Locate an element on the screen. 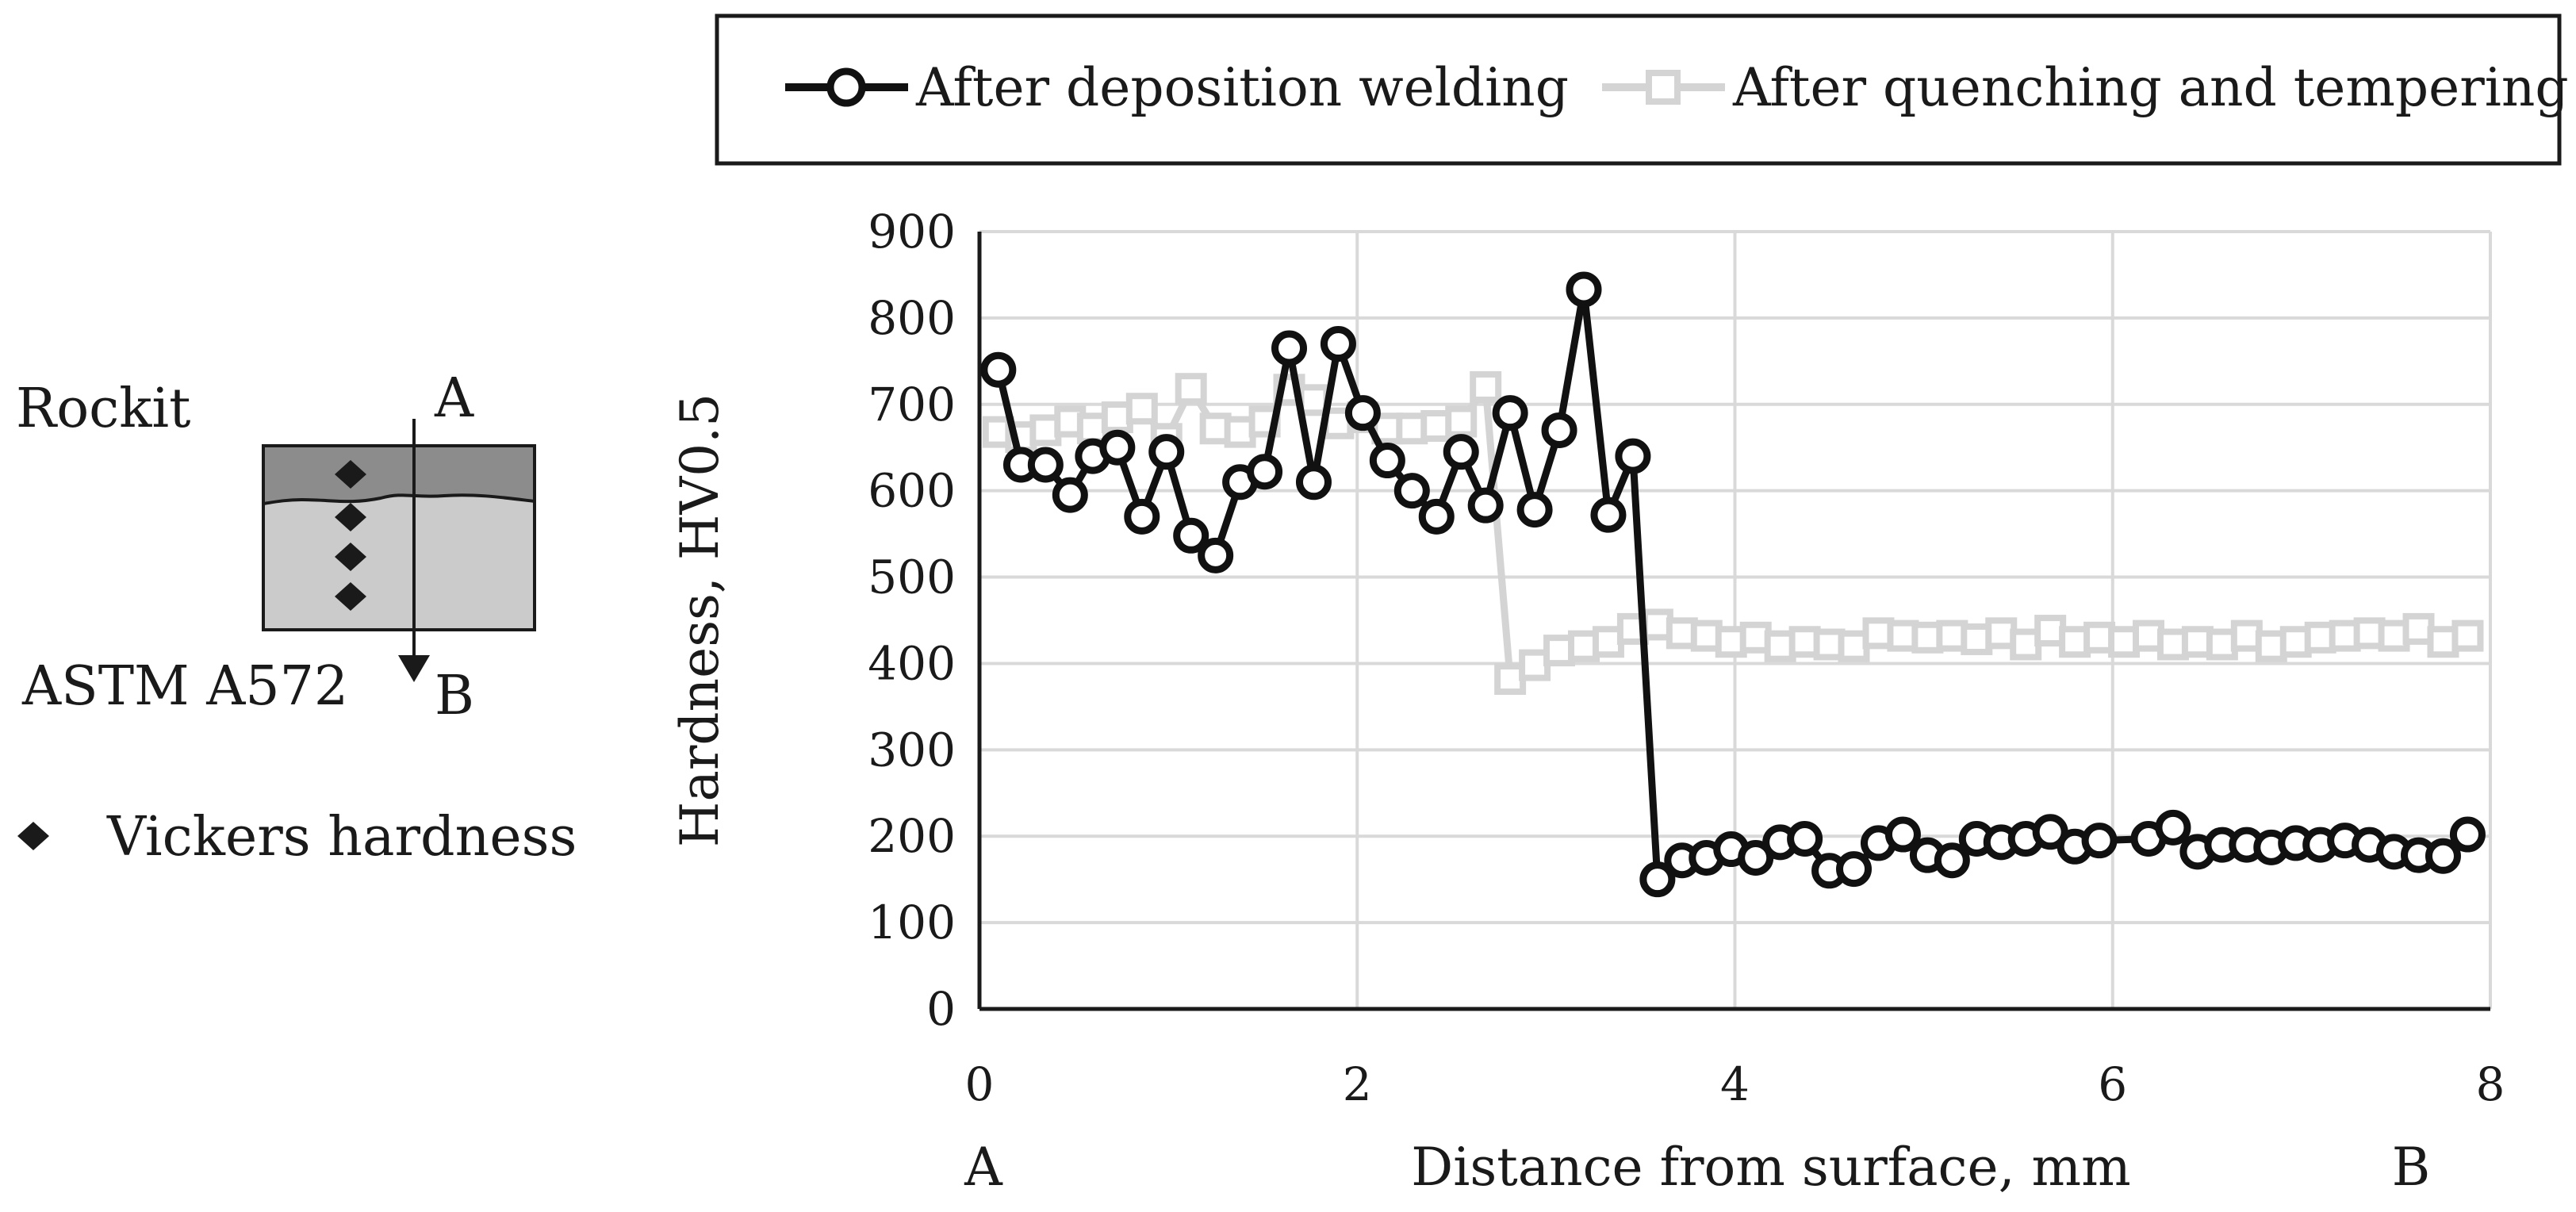  x-tick-label: 6 is located at coordinates (2112, 1084).